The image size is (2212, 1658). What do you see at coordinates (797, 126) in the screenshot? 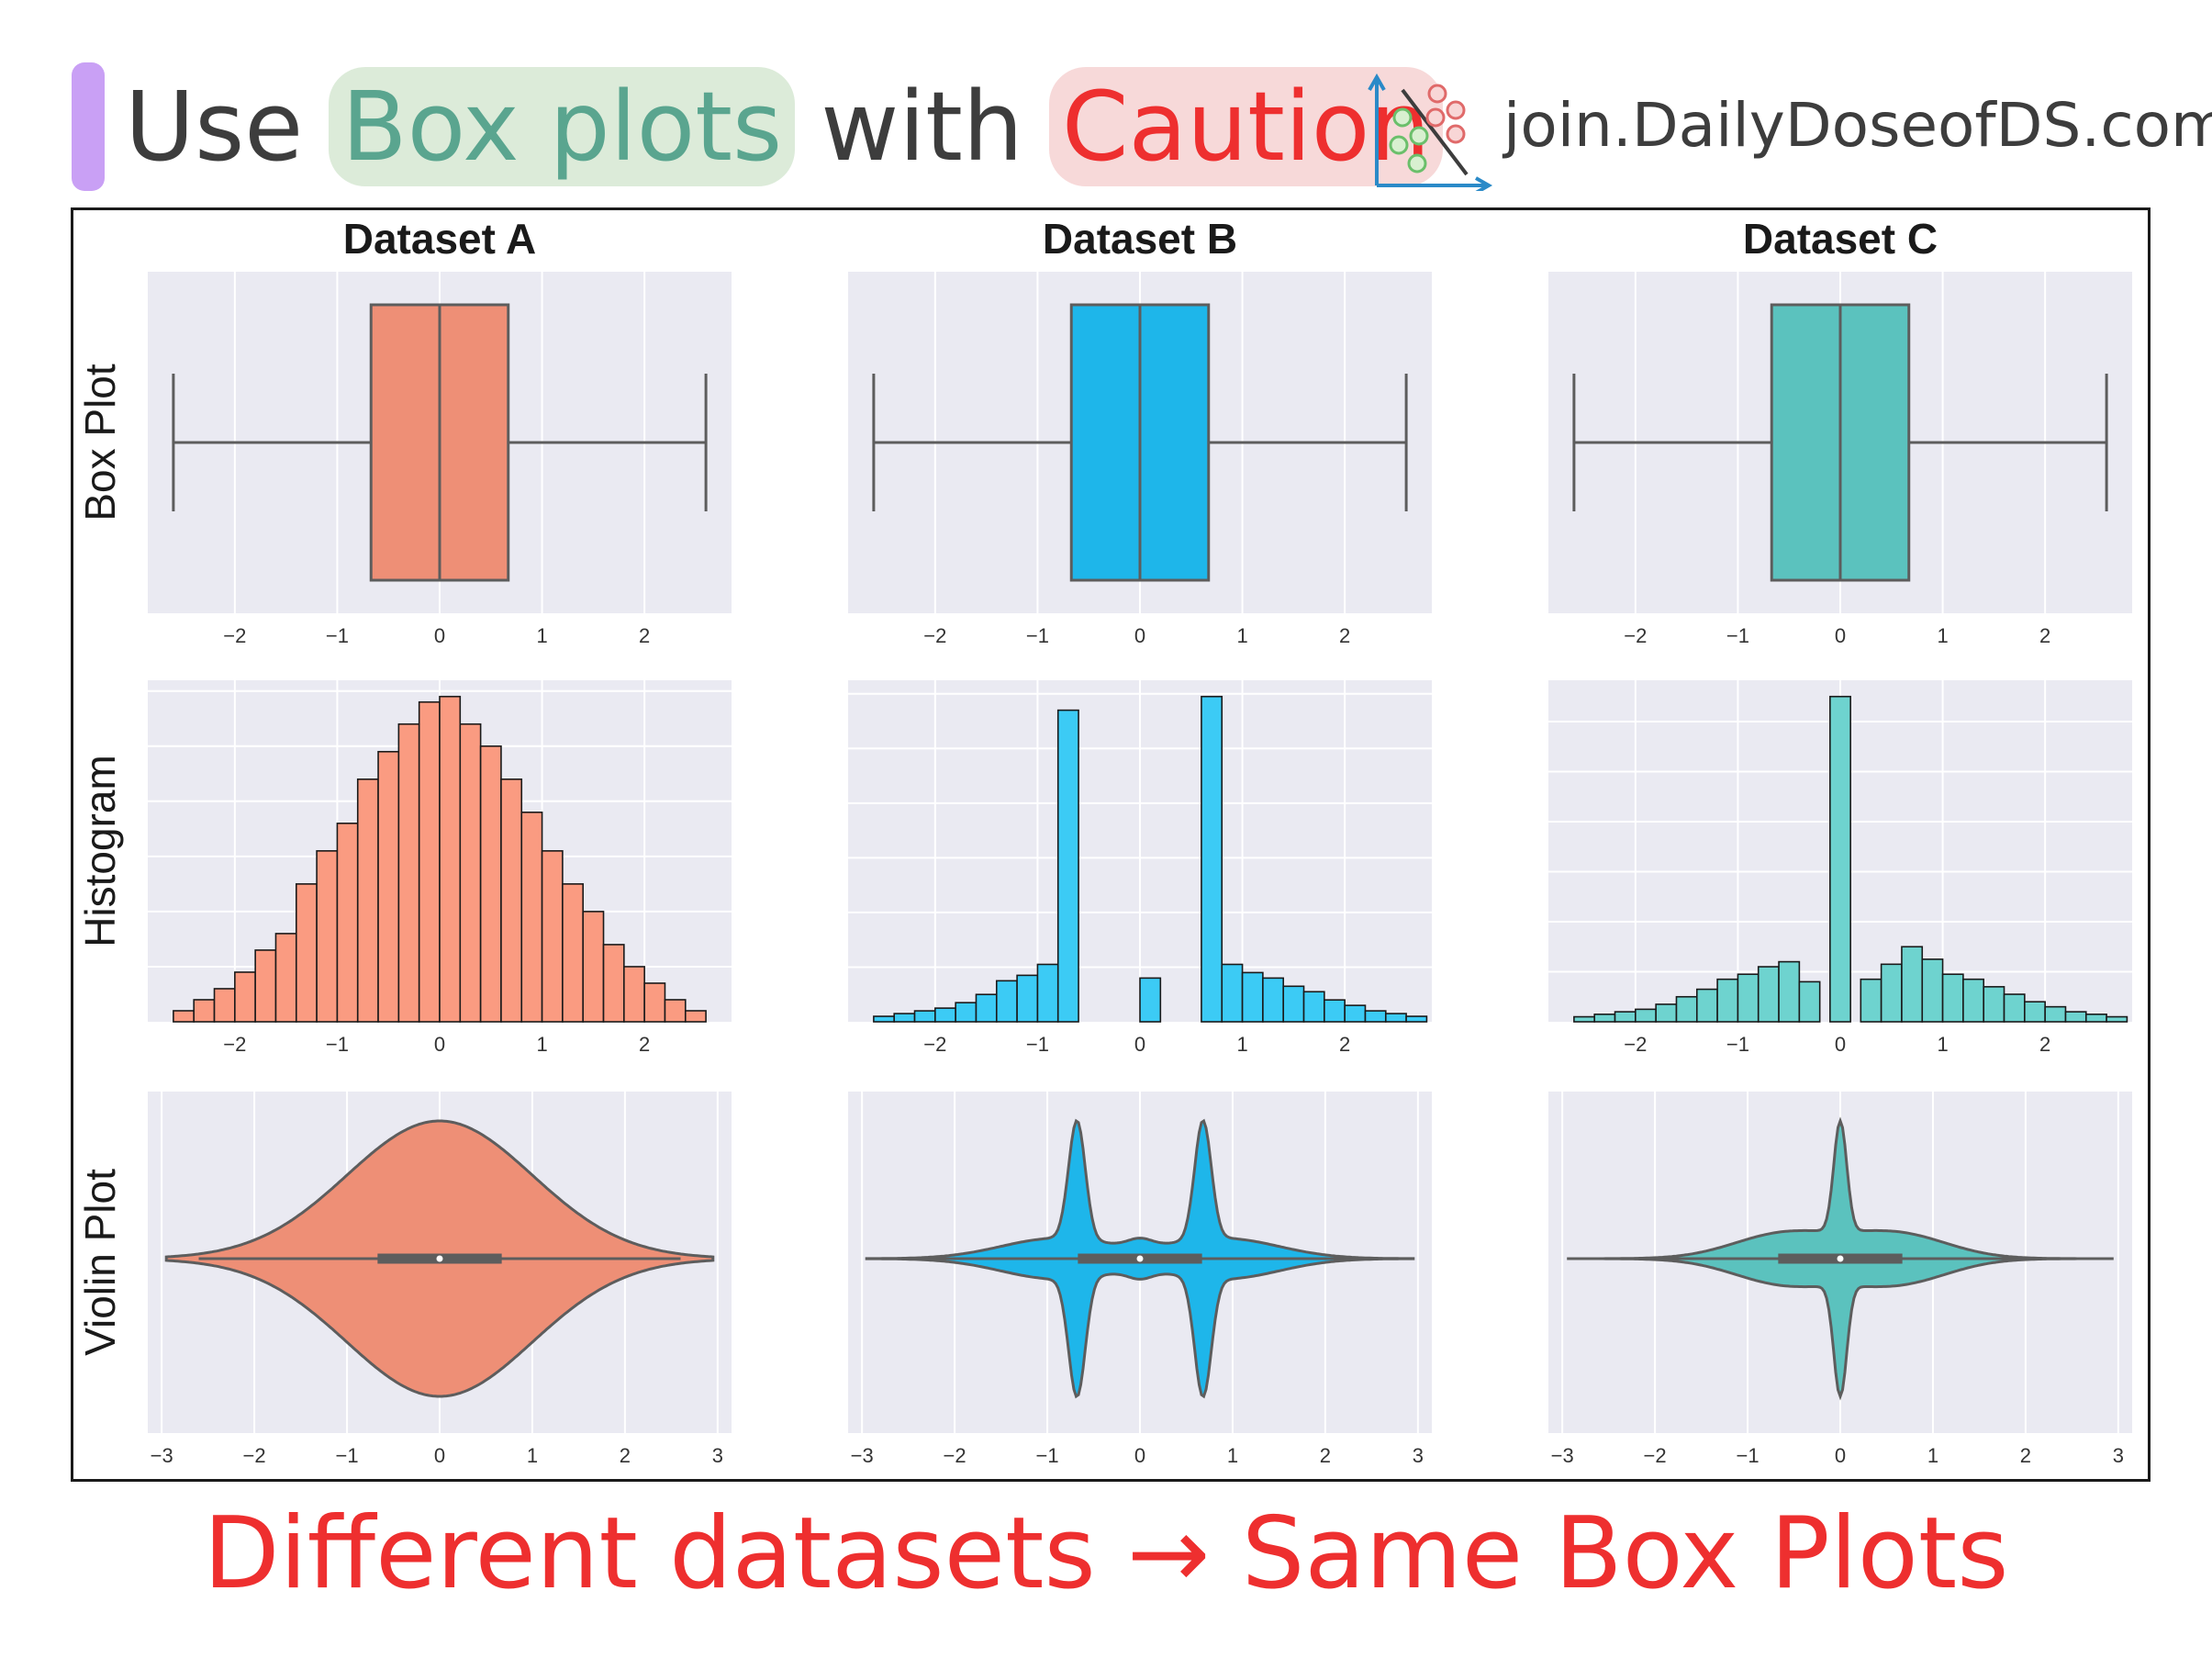
I see `headline: Use Box plots with Caution` at bounding box center [797, 126].